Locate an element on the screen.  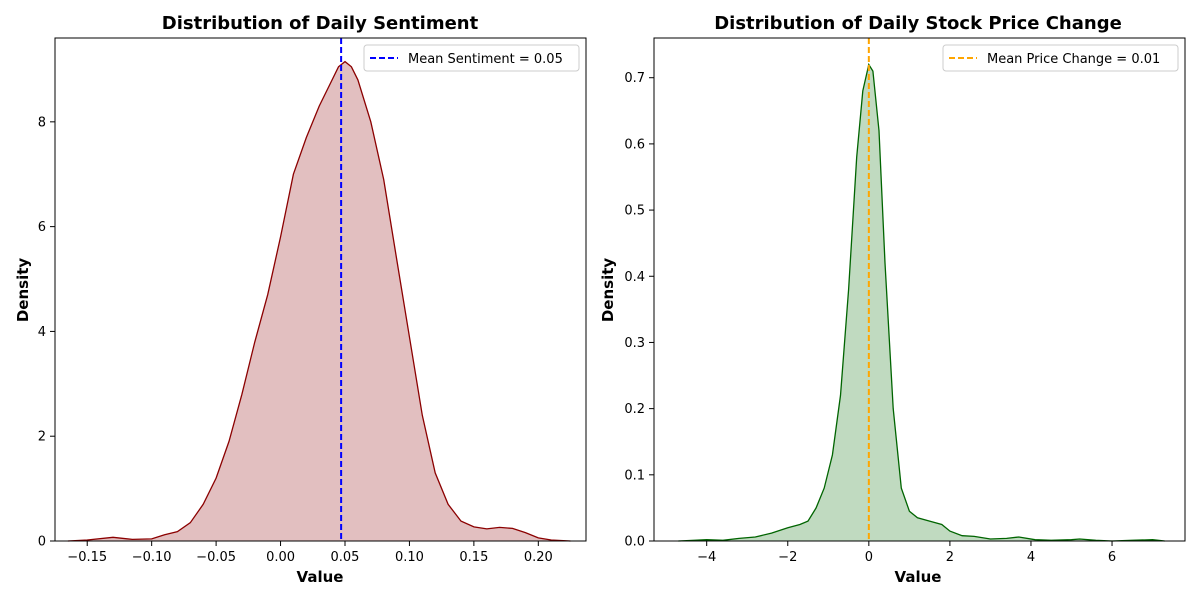
y-tick-label: 0.0 is located at coordinates (634, 542).